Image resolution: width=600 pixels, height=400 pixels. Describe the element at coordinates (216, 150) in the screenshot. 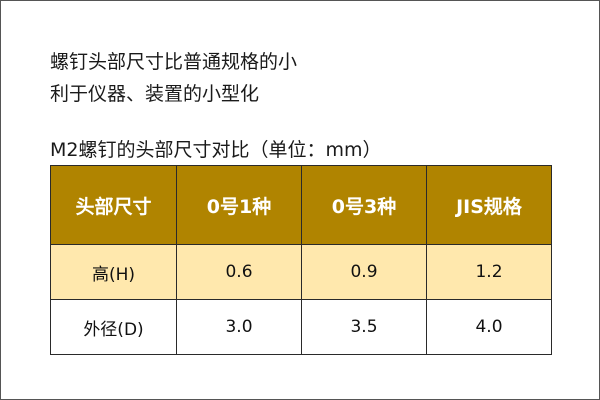

I see `table-caption: M2螺钉的头部尺寸对比（单位：mm）` at that location.